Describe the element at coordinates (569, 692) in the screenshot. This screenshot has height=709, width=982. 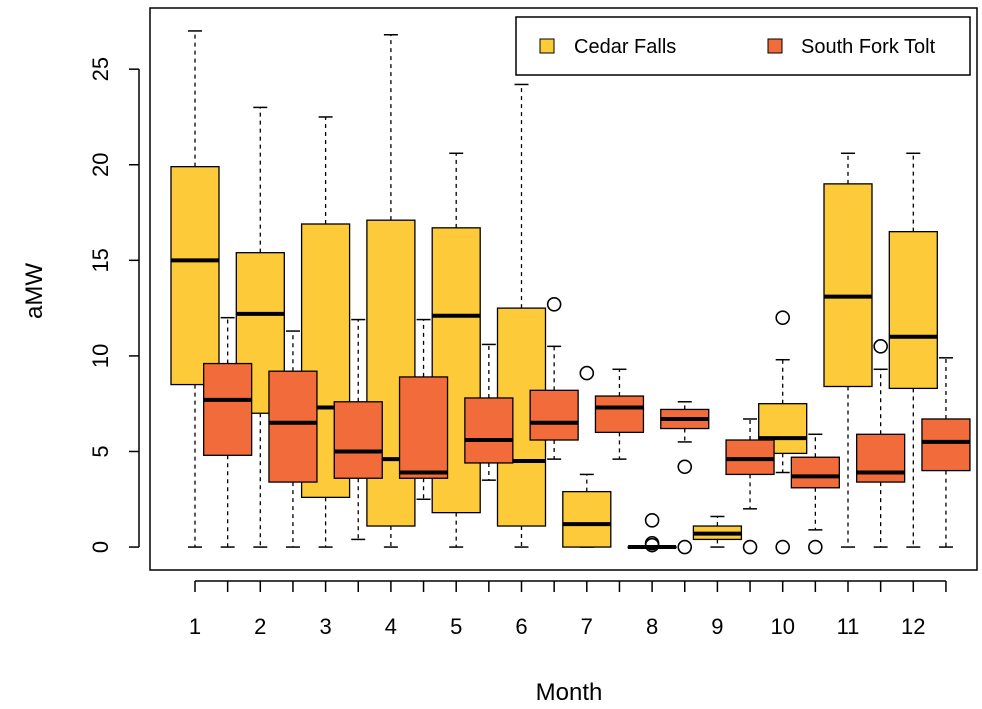
I see `x-axis-title: Month` at that location.